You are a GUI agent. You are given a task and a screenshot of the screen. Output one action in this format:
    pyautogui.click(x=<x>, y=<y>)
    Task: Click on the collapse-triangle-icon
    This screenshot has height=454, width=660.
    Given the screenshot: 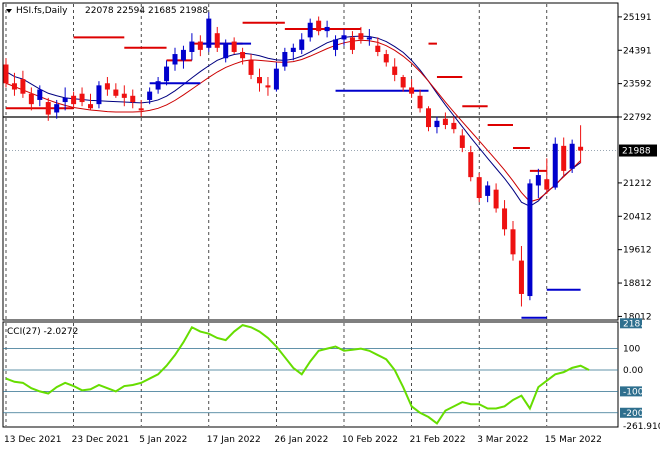 What is the action you would take?
    pyautogui.click(x=9, y=11)
    